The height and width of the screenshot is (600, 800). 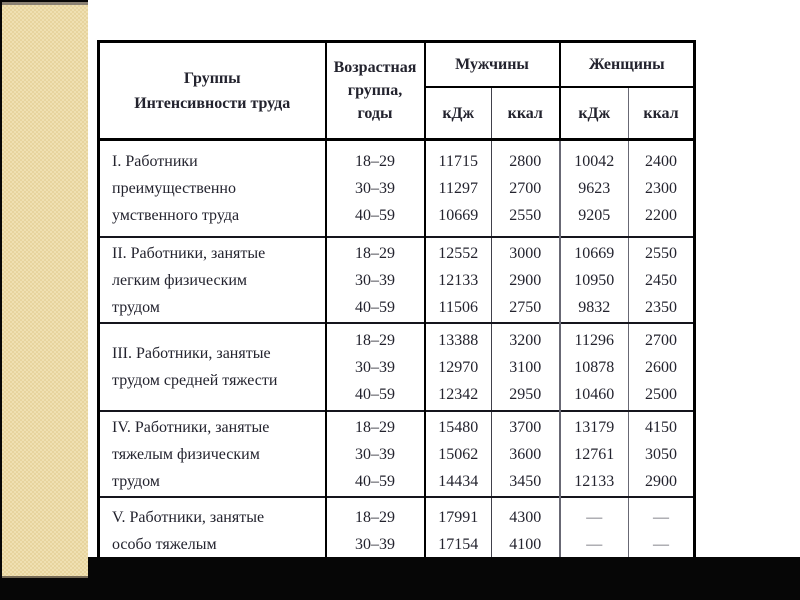 I want to click on men-kcal-cell: 3000 2900 2750, so click(x=525, y=279).